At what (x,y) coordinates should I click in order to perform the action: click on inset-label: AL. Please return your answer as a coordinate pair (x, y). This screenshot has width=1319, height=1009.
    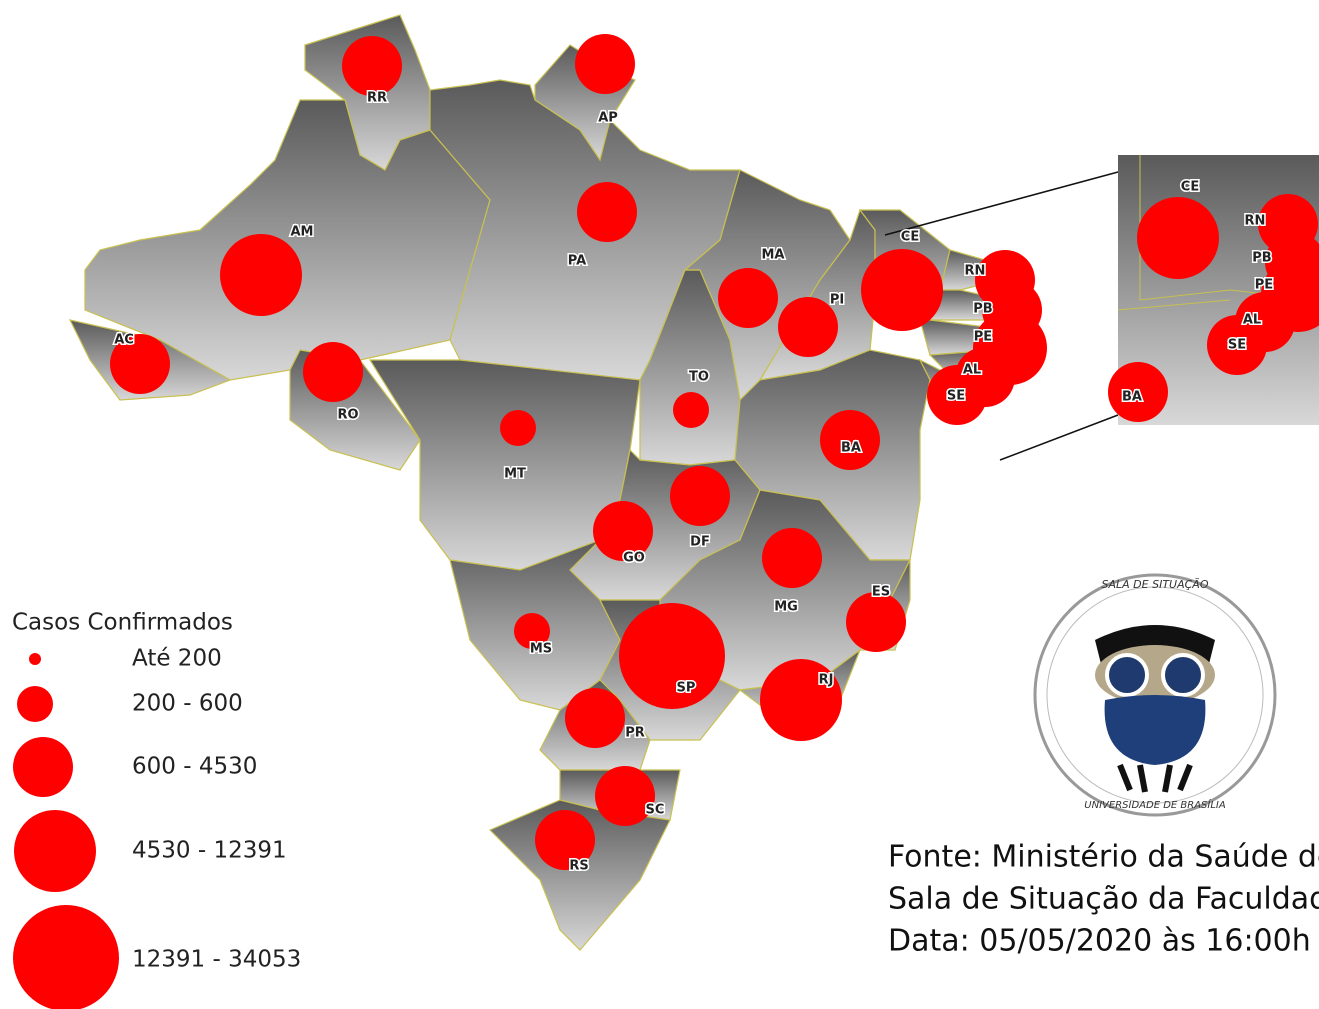
    Looking at the image, I should click on (1252, 320).